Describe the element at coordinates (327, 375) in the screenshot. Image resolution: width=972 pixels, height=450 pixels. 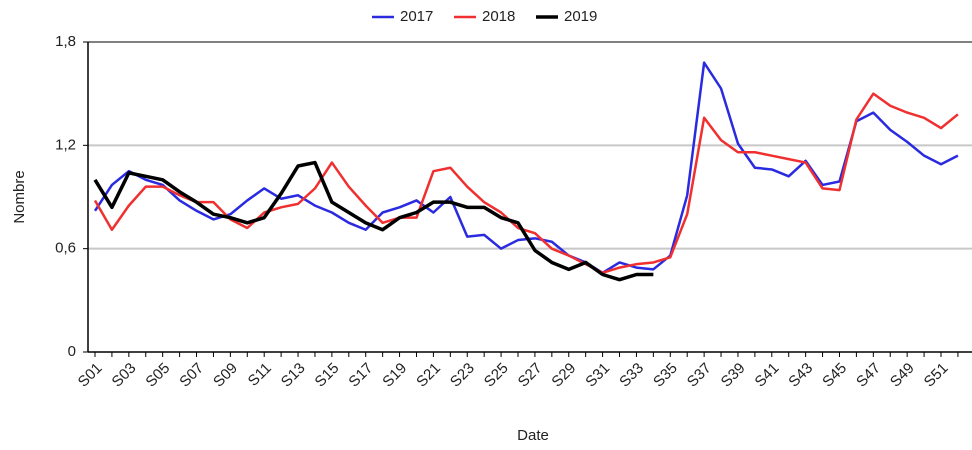
I see `x-tick-label: S15` at that location.